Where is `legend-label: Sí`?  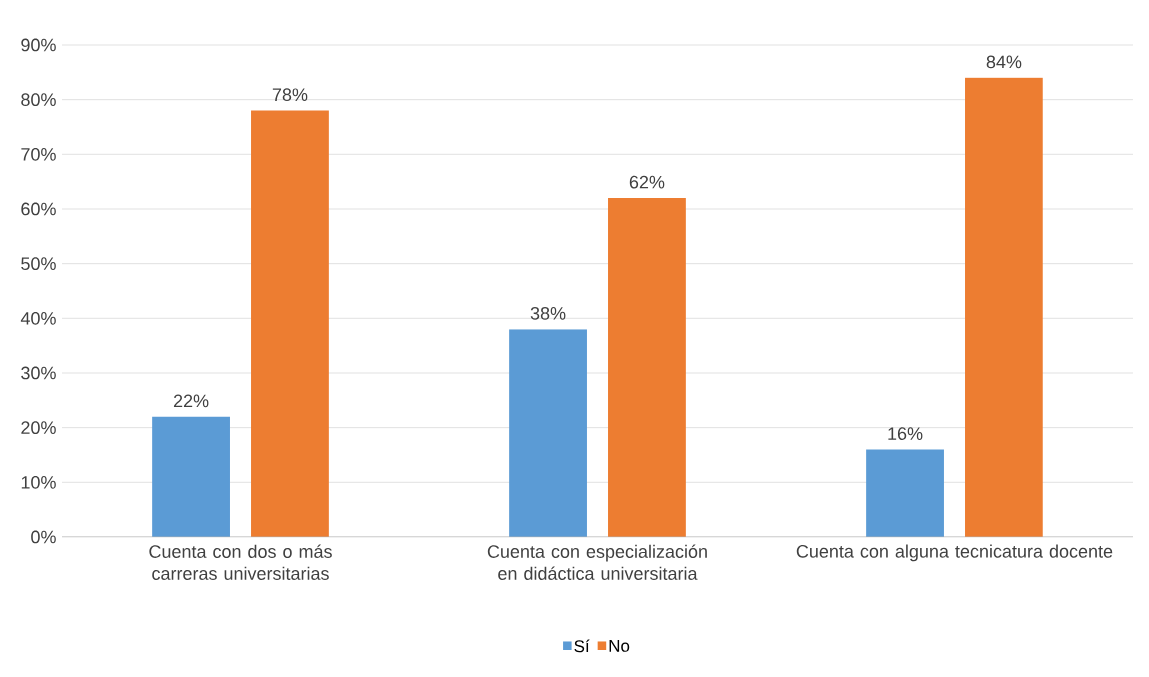
legend-label: Sí is located at coordinates (582, 646).